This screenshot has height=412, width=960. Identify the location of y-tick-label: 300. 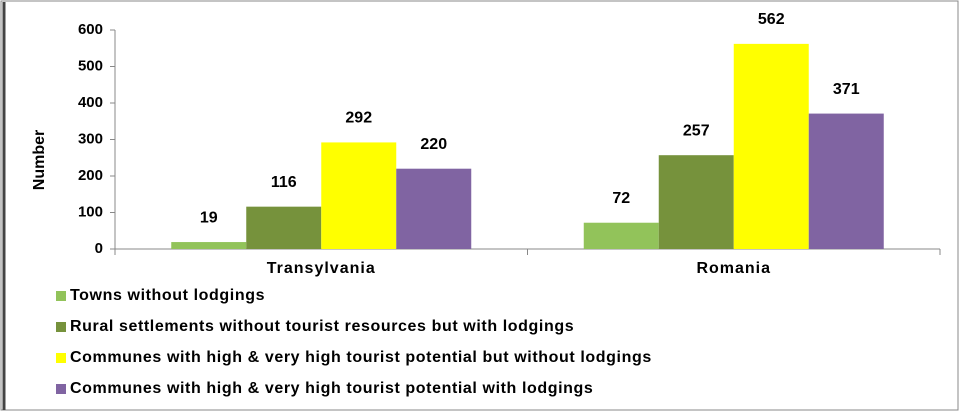
(90, 138).